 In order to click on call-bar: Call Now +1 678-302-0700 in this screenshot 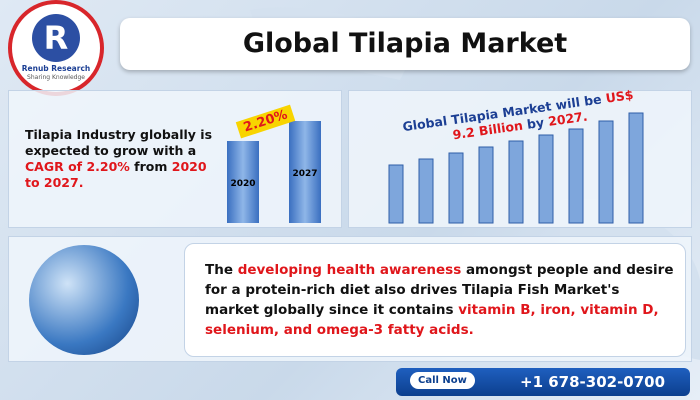, I will do `click(543, 382)`.